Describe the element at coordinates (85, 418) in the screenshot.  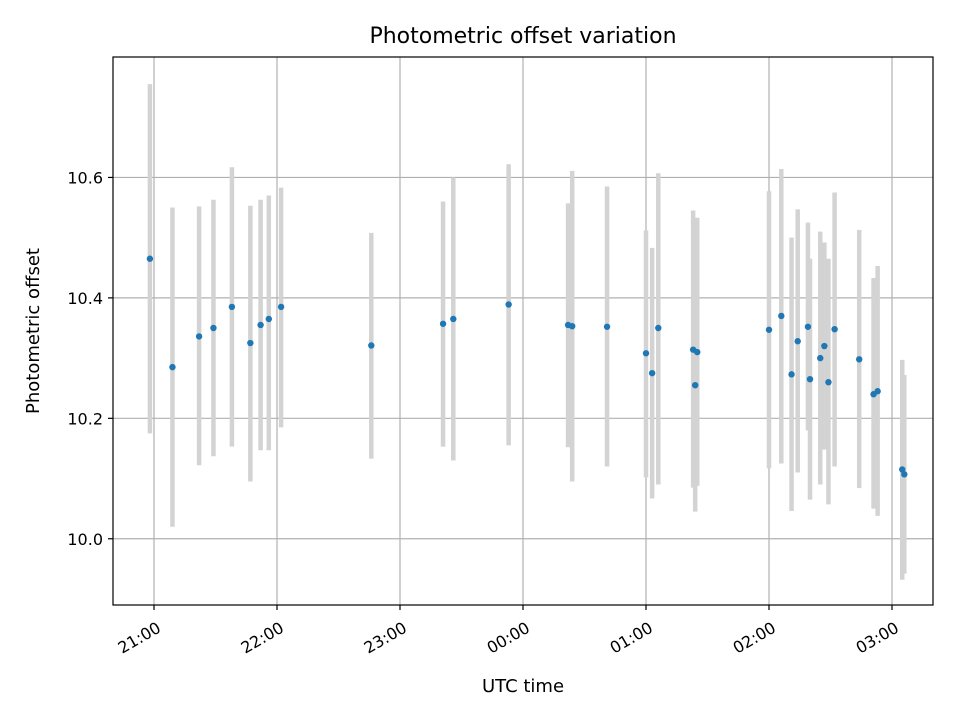
I see `y-tick-label: 10.2` at that location.